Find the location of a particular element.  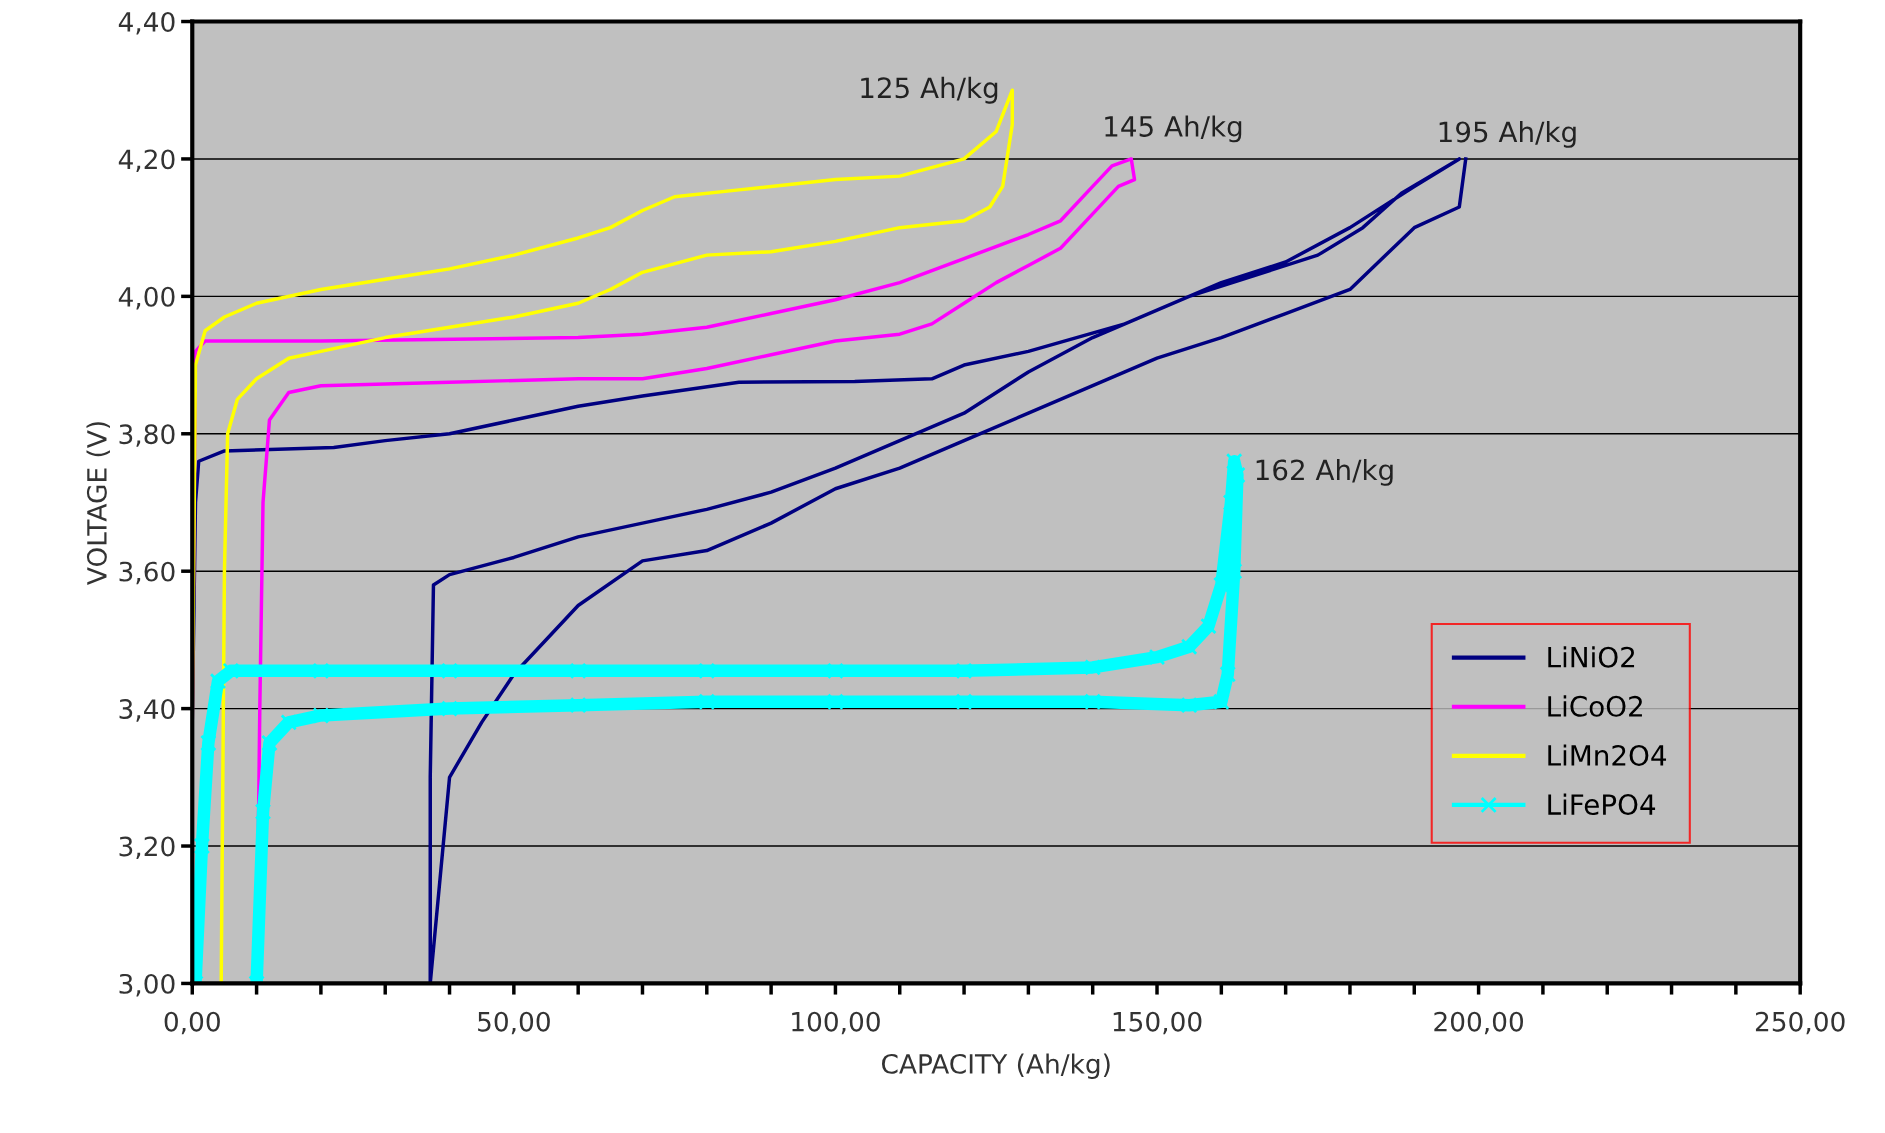

x-axis-title: CAPACITY (Ah/kg) is located at coordinates (995, 1066).